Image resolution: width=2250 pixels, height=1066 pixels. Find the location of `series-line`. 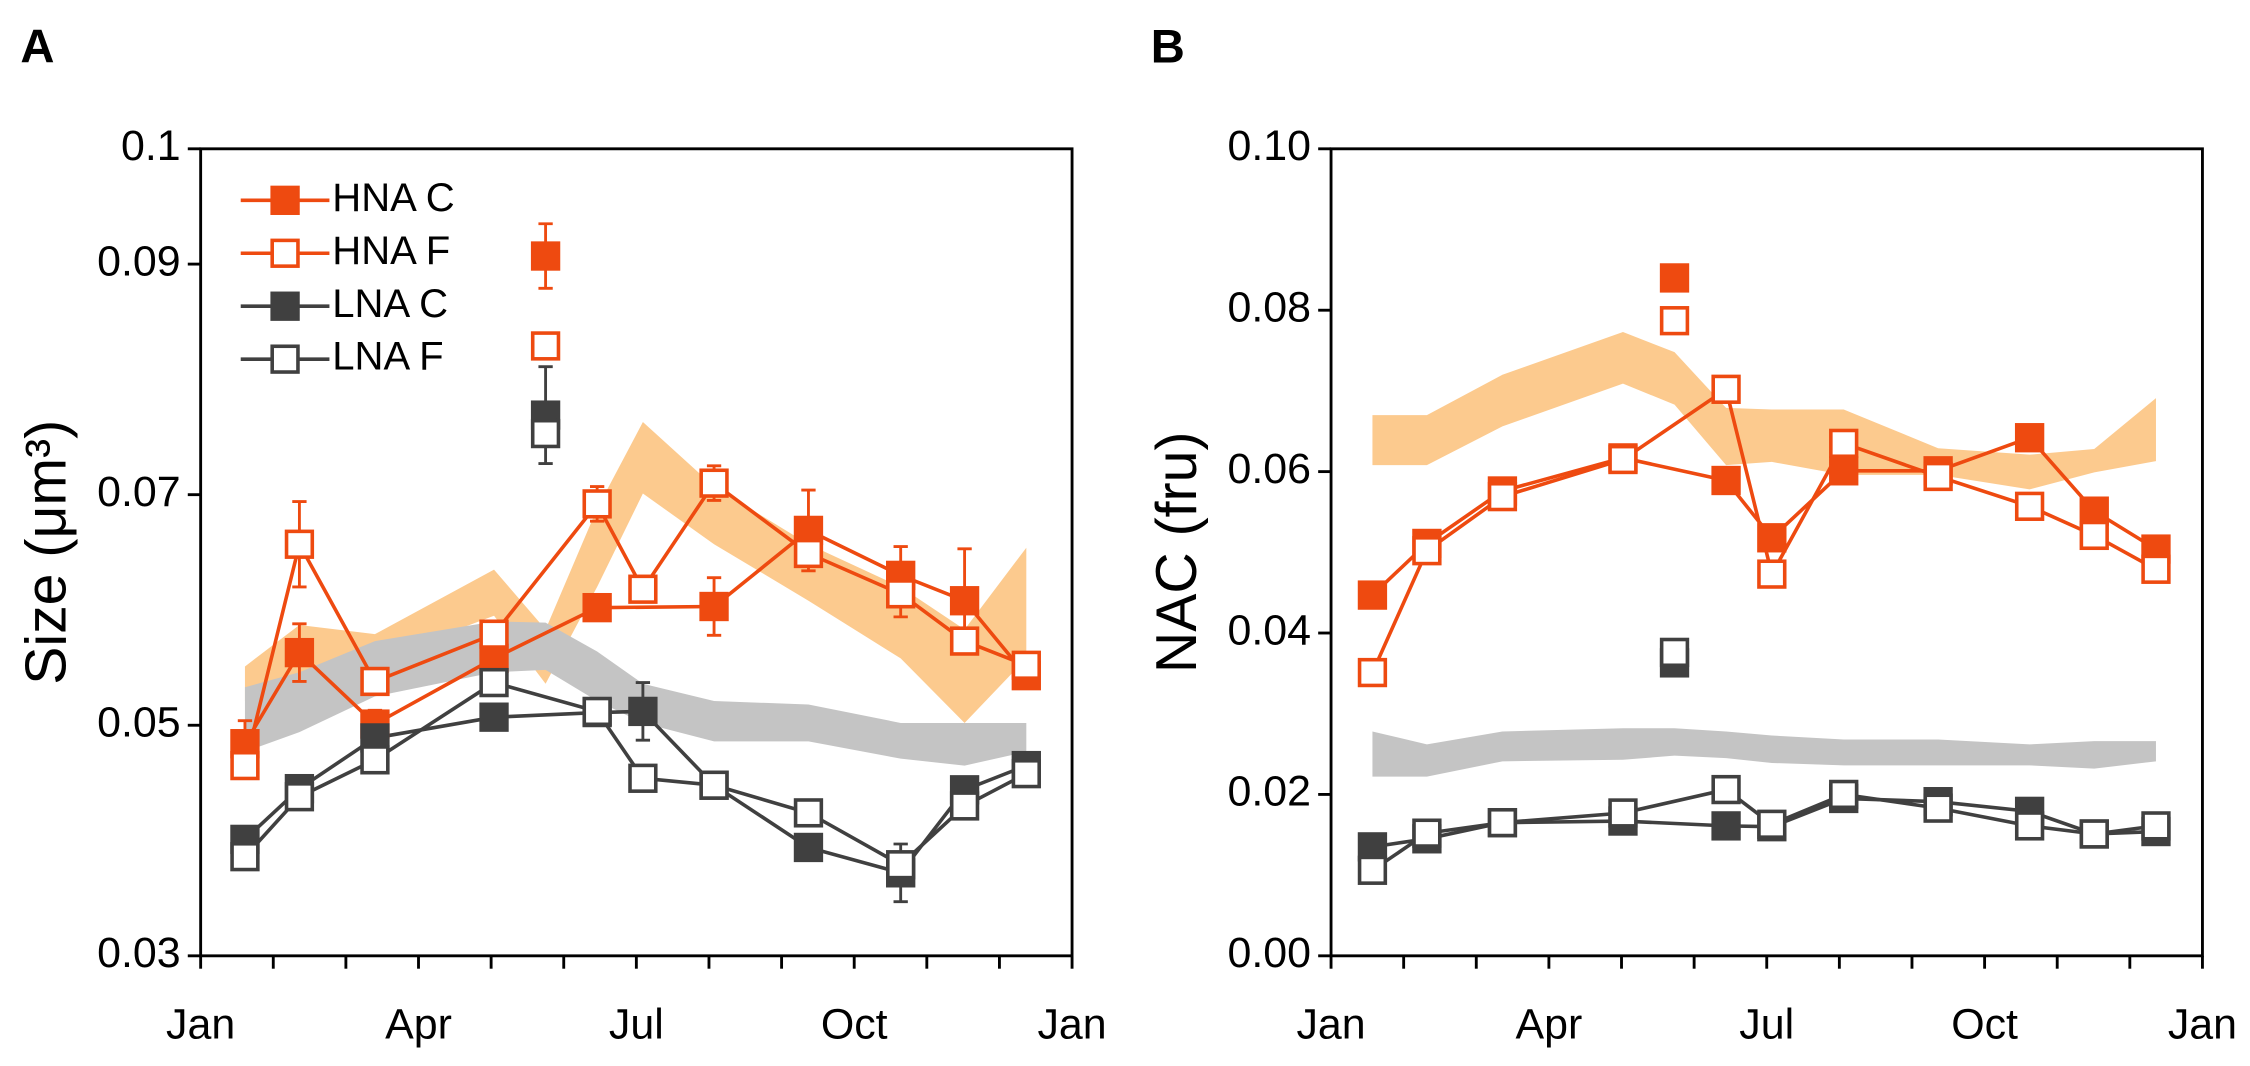

series-line is located at coordinates (635, 636).